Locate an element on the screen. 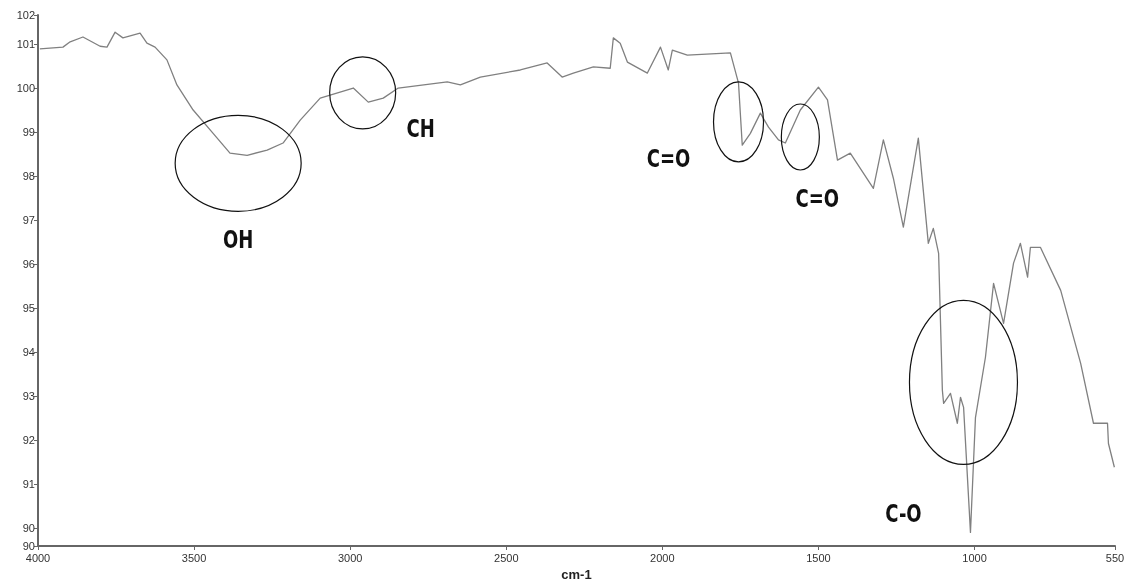 This screenshot has width=1130, height=587. y-tick-label: 94 is located at coordinates (28, 351).